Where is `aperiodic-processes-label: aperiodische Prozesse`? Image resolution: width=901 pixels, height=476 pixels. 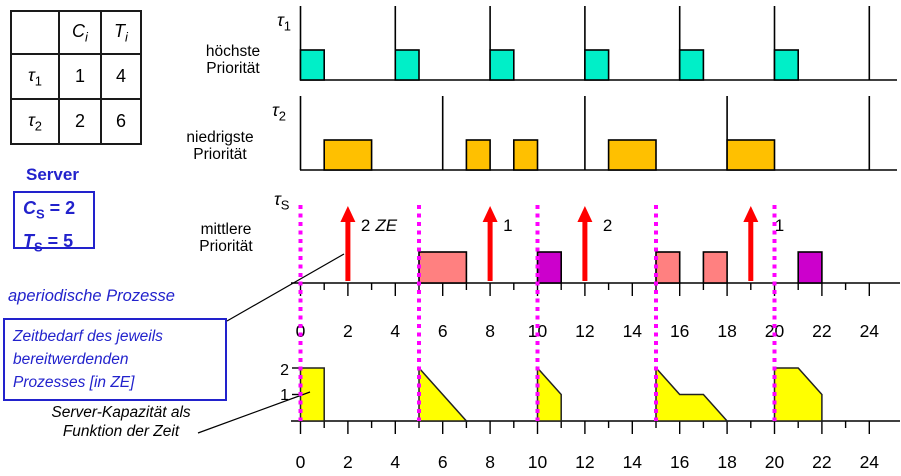
aperiodic-processes-label: aperiodische Prozesse is located at coordinates (91, 296).